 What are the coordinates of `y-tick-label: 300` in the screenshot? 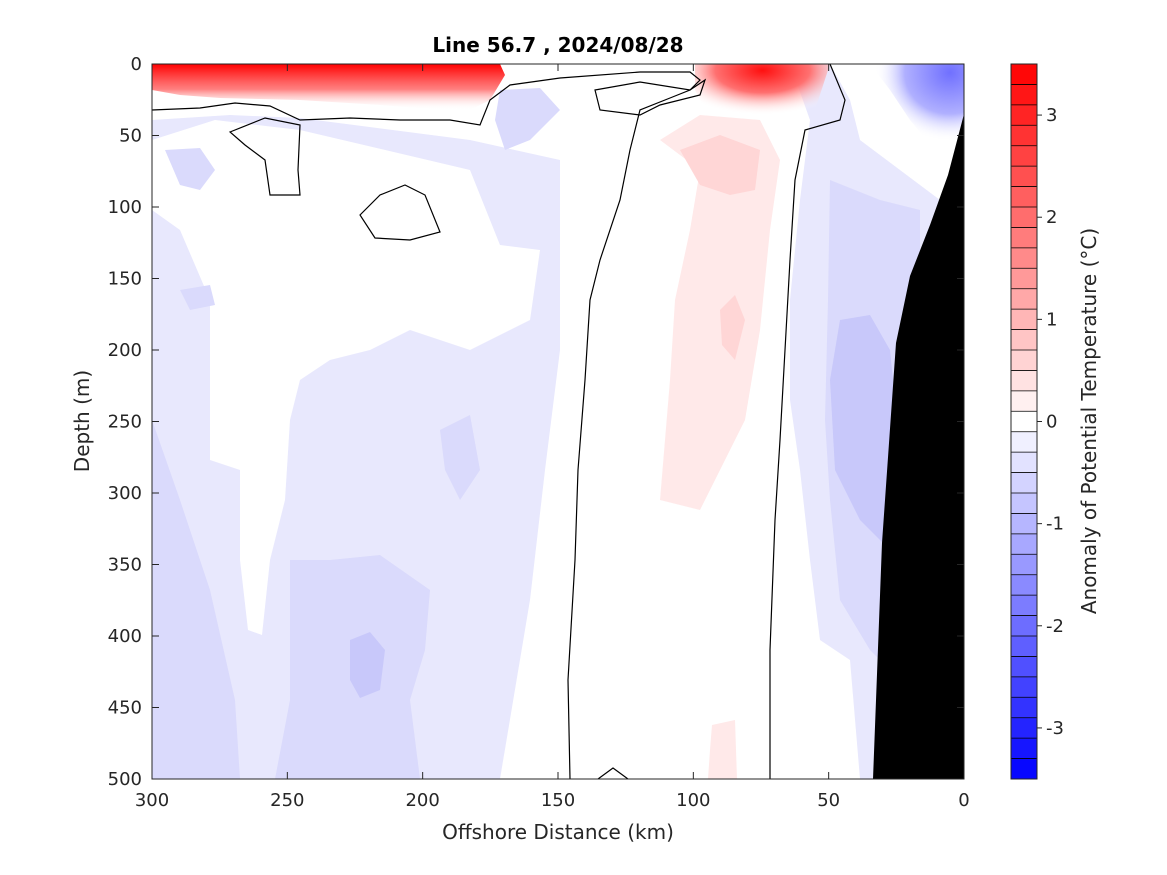 It's located at (125, 493).